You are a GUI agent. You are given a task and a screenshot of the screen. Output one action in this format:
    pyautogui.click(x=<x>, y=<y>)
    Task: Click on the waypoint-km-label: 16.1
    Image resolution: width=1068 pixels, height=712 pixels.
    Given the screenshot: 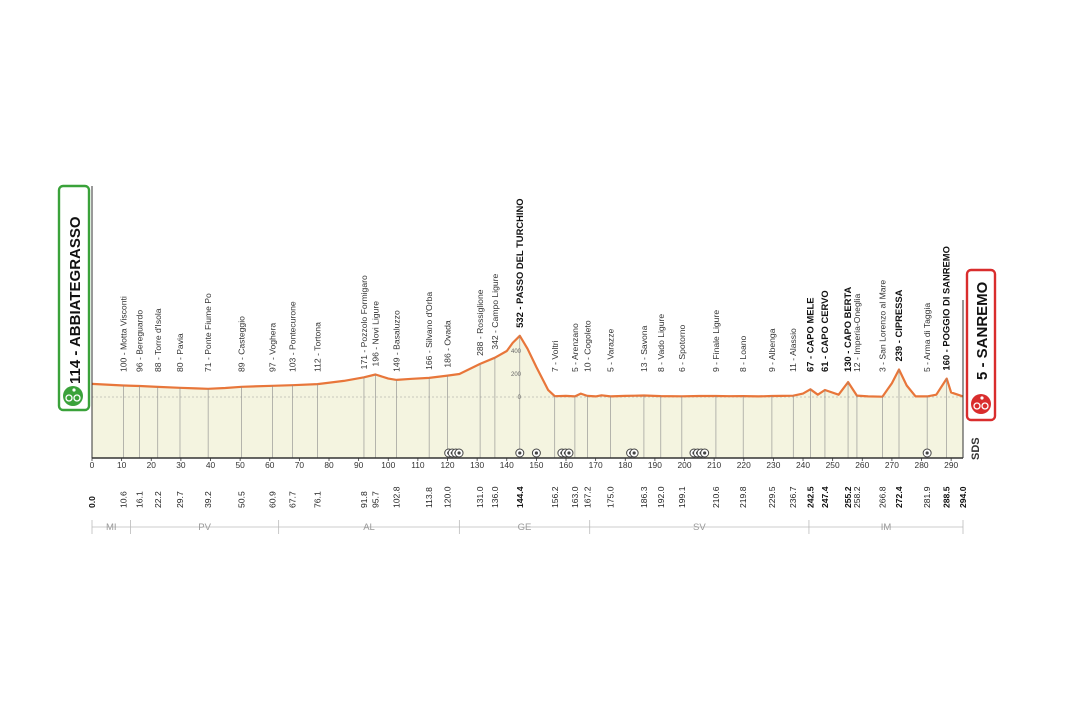 What is the action you would take?
    pyautogui.click(x=140, y=499)
    